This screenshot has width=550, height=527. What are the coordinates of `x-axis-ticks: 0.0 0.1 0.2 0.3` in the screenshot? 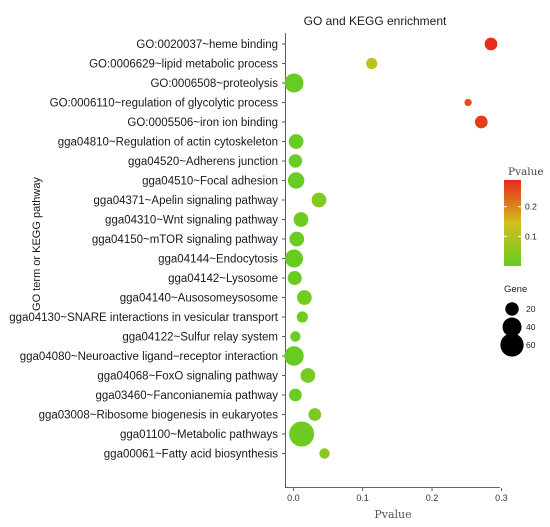 It's located at (397, 495).